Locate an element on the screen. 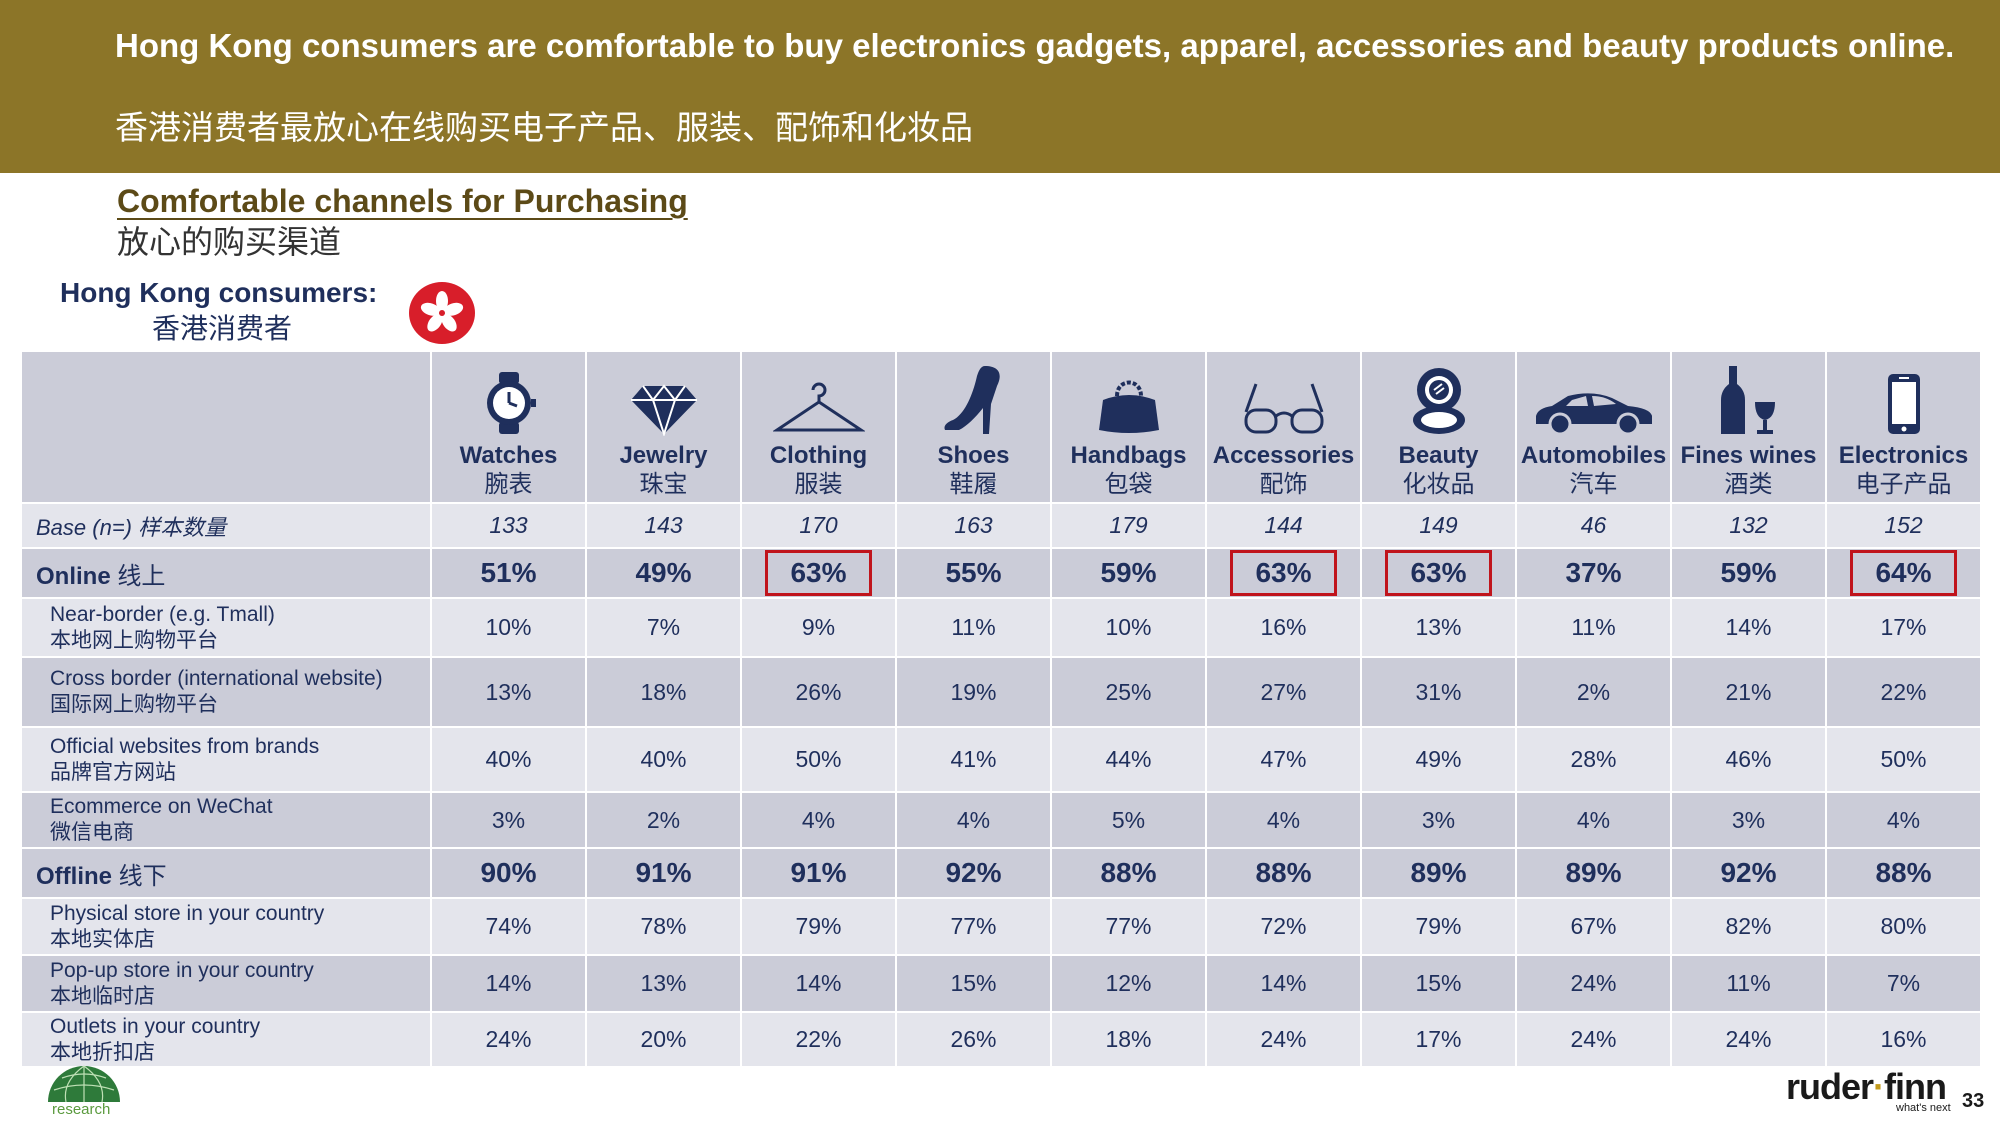 Image resolution: width=2000 pixels, height=1125 pixels. offline-total-row: Offline 线下 90% 91% 91% 92% 88% 88% 89% 89% 92% 88% is located at coordinates (1001, 873).